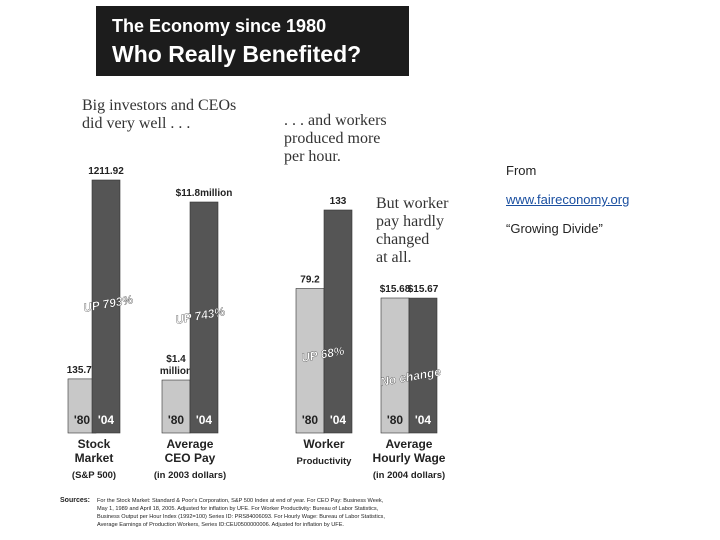 The width and height of the screenshot is (720, 540). Describe the element at coordinates (402, 239) in the screenshot. I see `aside-line3: changed` at that location.